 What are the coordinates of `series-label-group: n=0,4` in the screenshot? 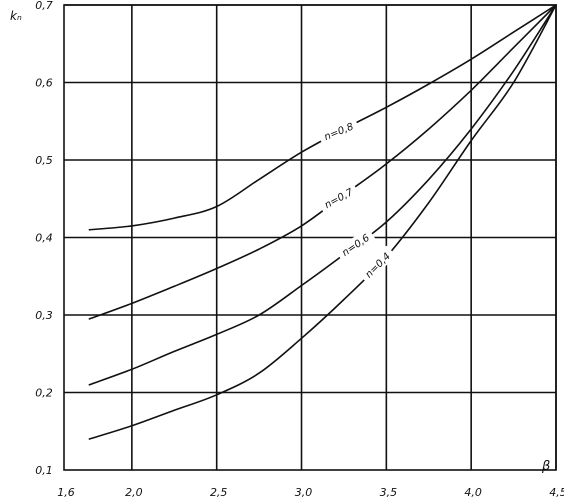 It's located at (377, 264).